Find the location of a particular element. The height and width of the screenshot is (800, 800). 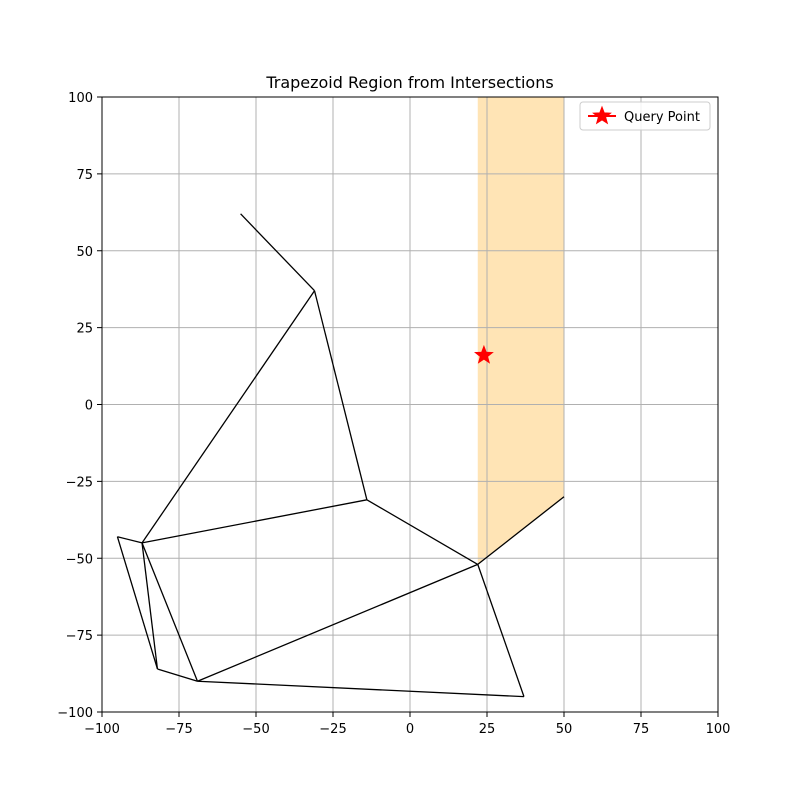

legend-star-icon is located at coordinates (602, 115).